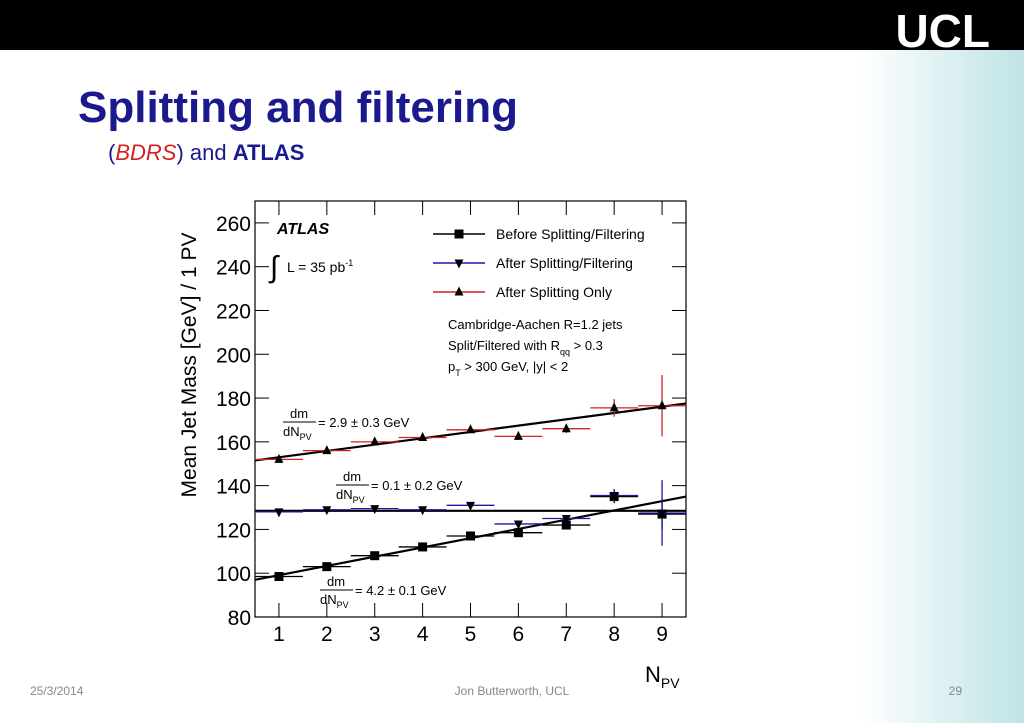 This screenshot has height=728, width=1024. I want to click on y-tick-label: 120, so click(233, 530).